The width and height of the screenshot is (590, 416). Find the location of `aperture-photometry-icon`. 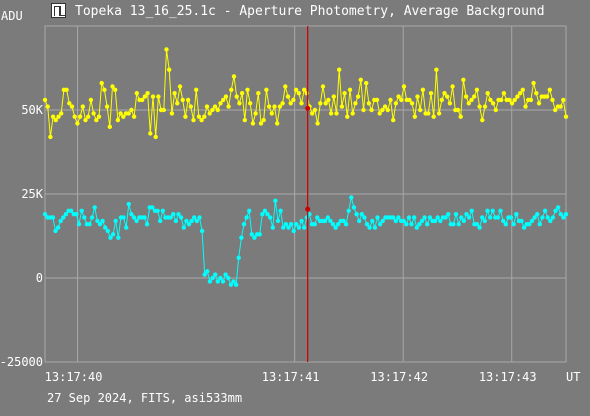

aperture-photometry-icon is located at coordinates (58, 10).